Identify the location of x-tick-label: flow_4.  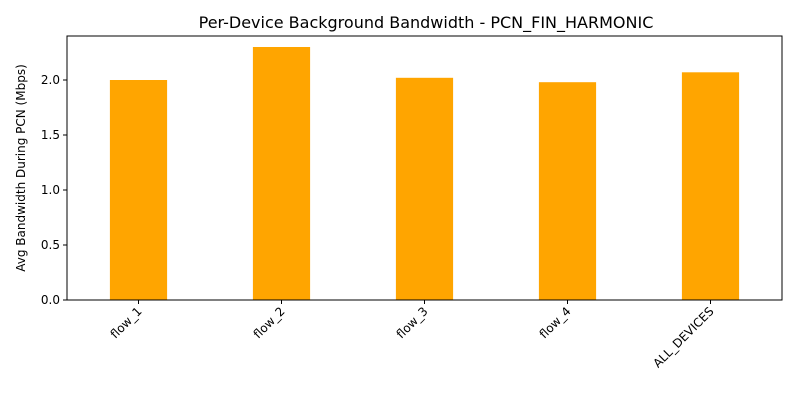
(555, 322).